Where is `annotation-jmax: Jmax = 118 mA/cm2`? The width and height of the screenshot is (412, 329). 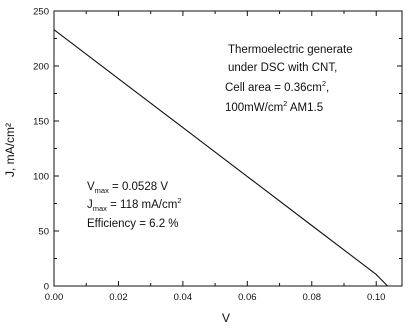 annotation-jmax: Jmax = 118 mA/cm2 is located at coordinates (134, 204).